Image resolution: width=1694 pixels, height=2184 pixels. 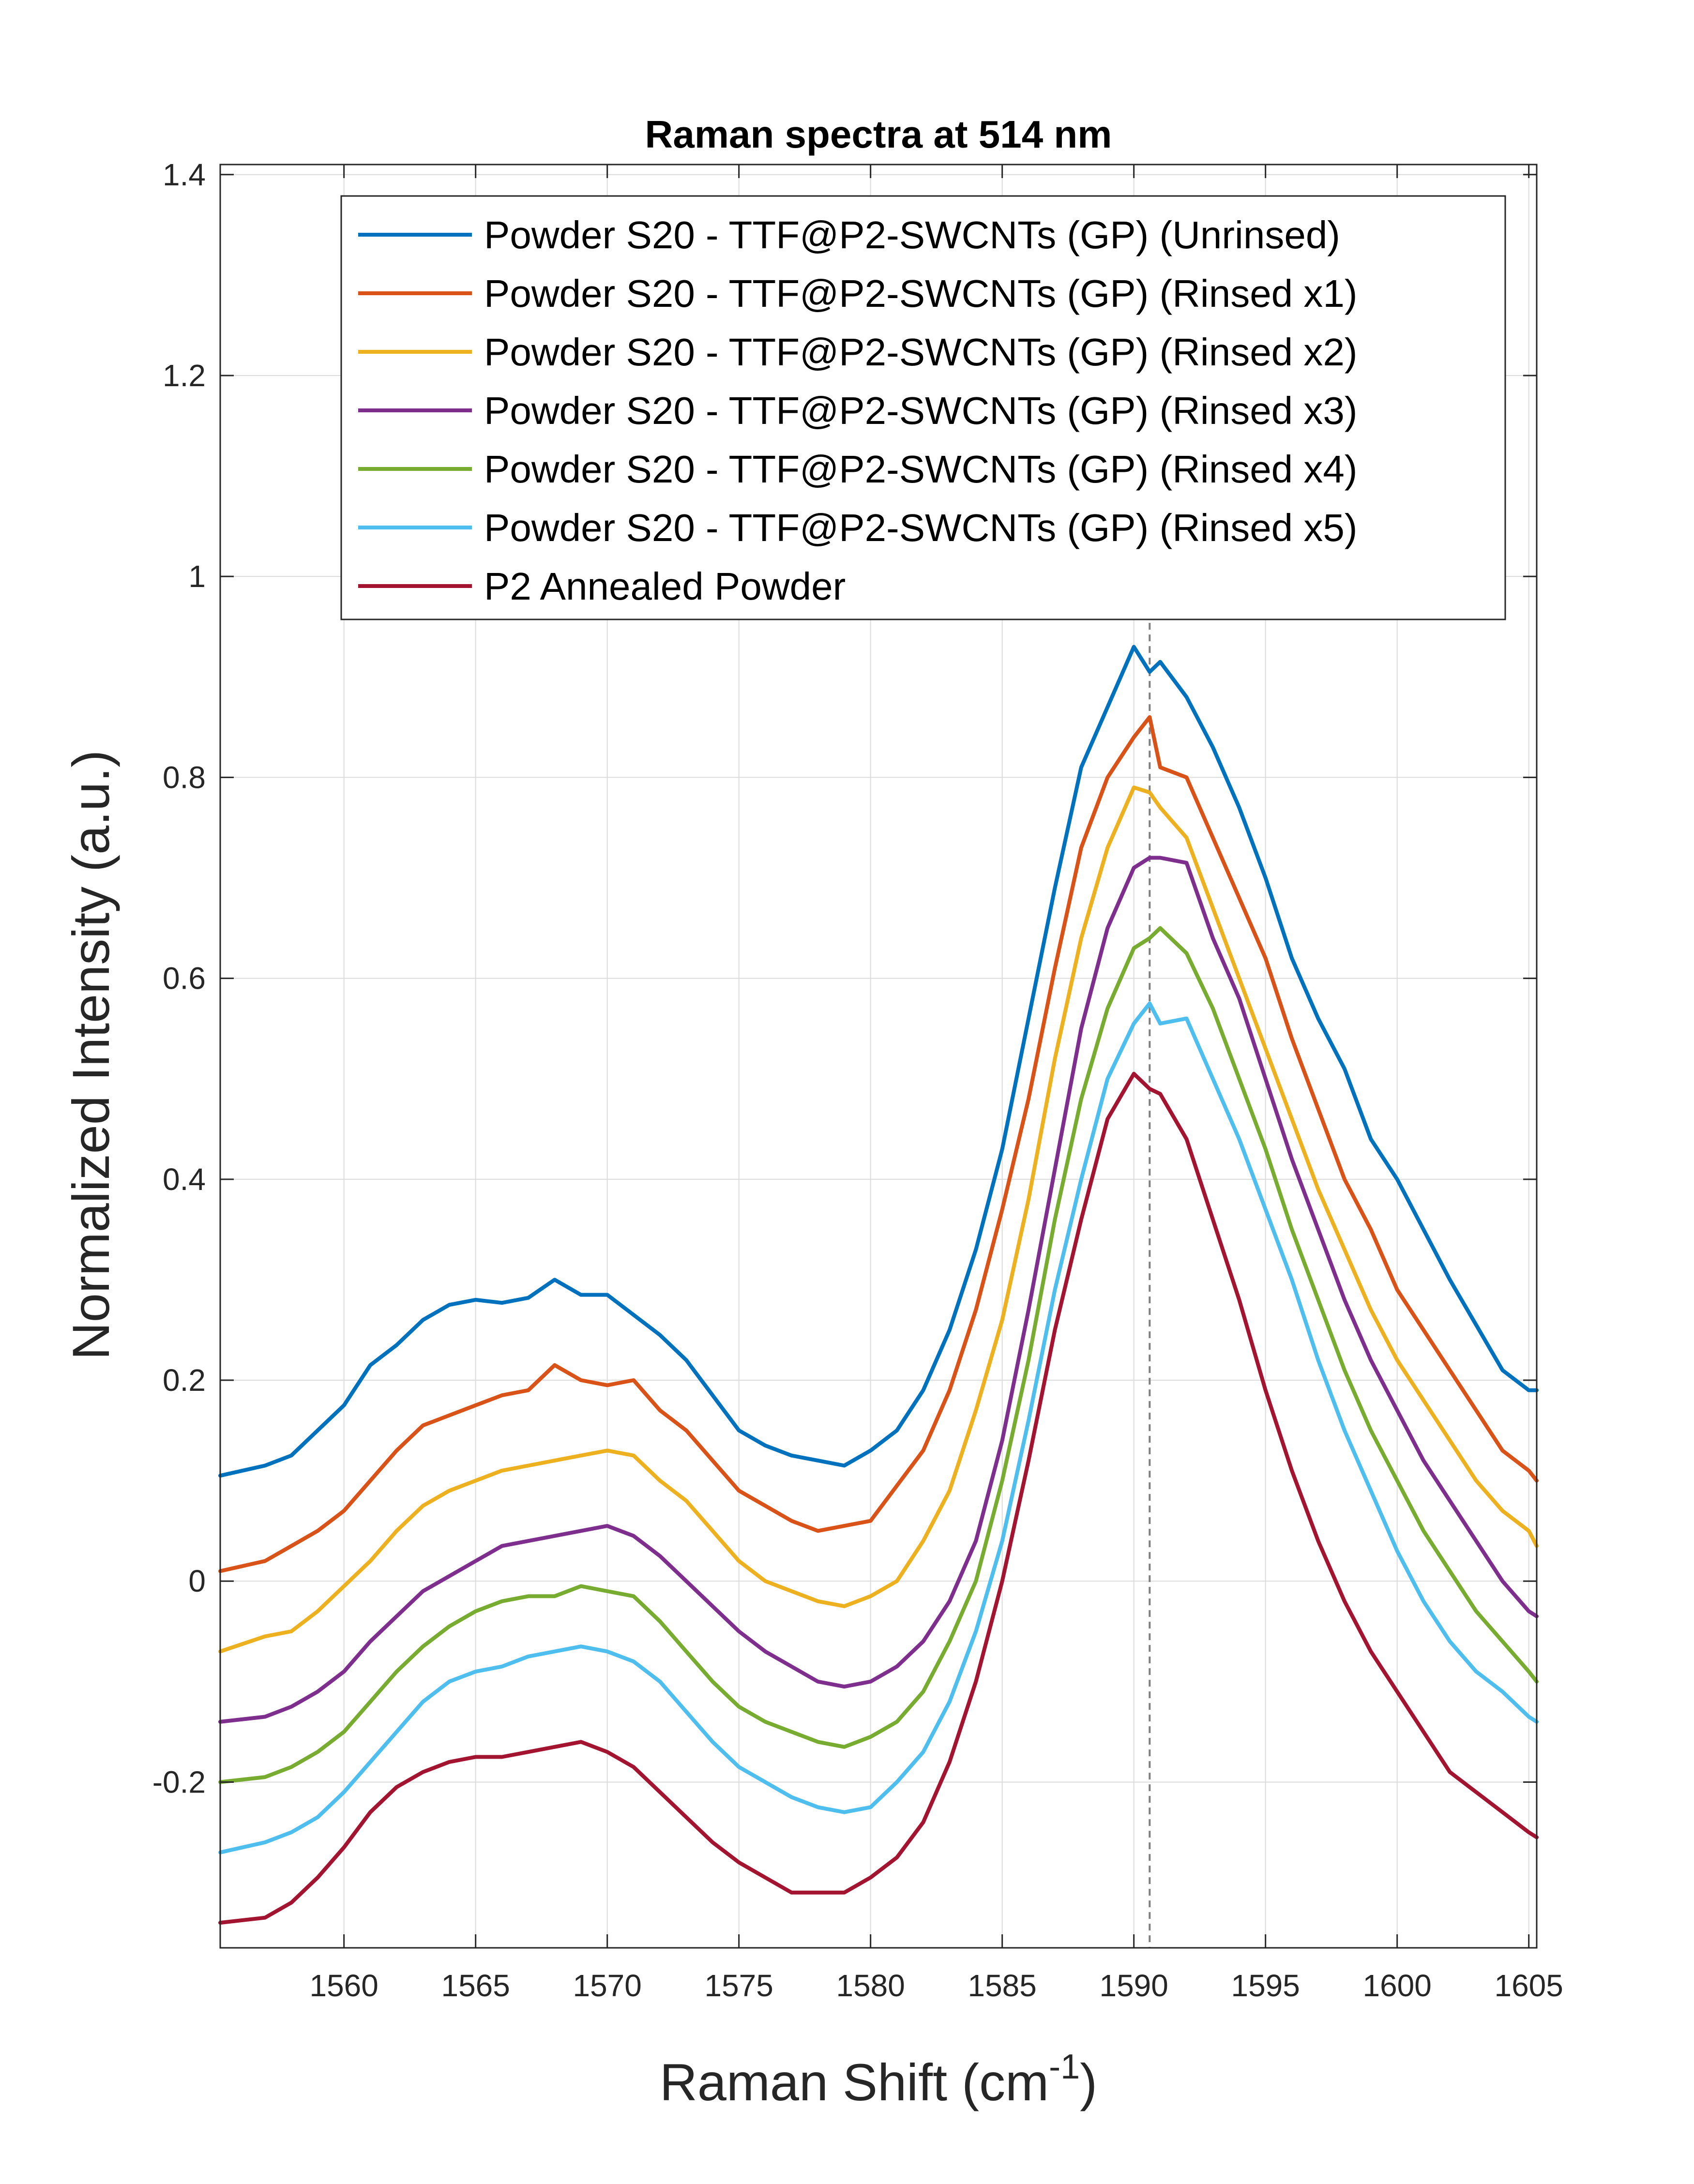 What do you see at coordinates (179, 1782) in the screenshot?
I see `y-tick-label: -0.2` at bounding box center [179, 1782].